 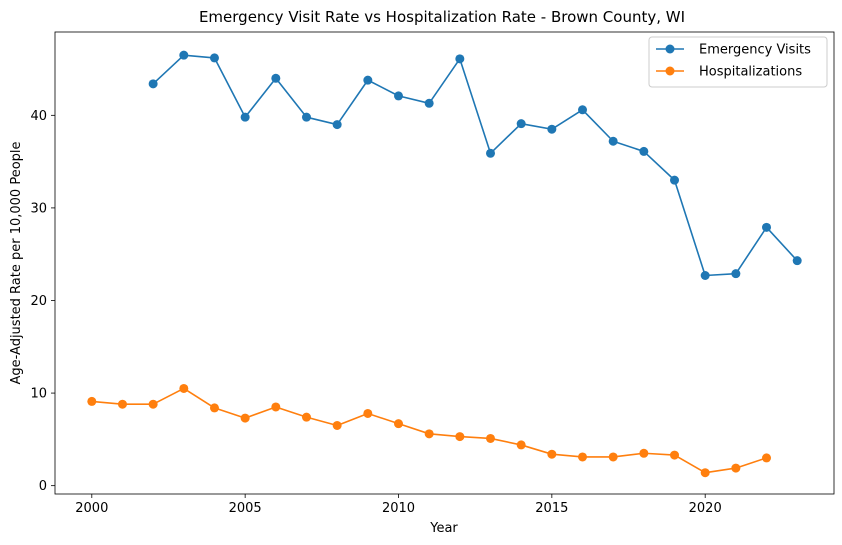 I want to click on x-tick-label: 2015, so click(x=551, y=508).